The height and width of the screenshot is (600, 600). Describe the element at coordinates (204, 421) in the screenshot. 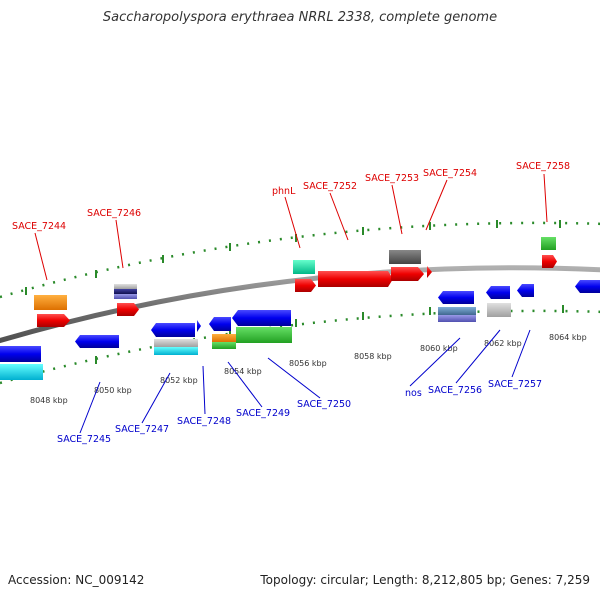

I see `gene-label-bottom: SACE_7248` at that location.